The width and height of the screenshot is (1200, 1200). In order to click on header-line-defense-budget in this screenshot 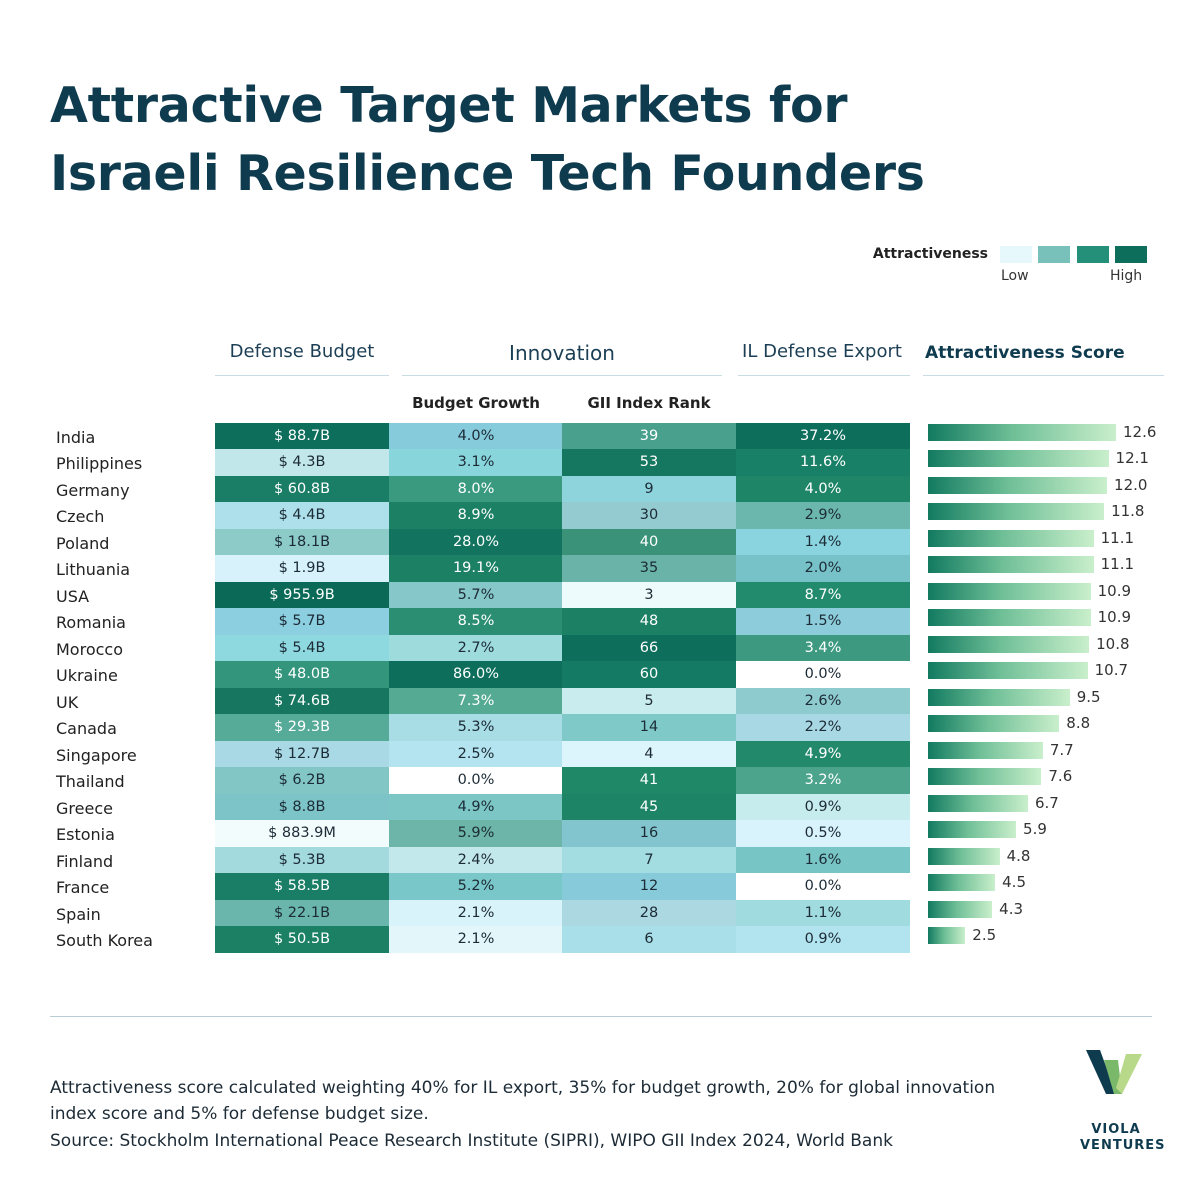, I will do `click(302, 375)`.